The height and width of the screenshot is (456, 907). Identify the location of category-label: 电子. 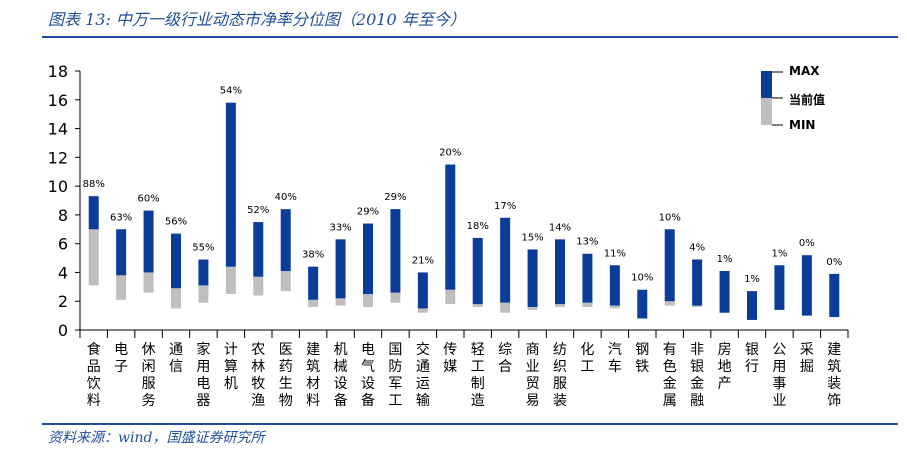
(121, 358).